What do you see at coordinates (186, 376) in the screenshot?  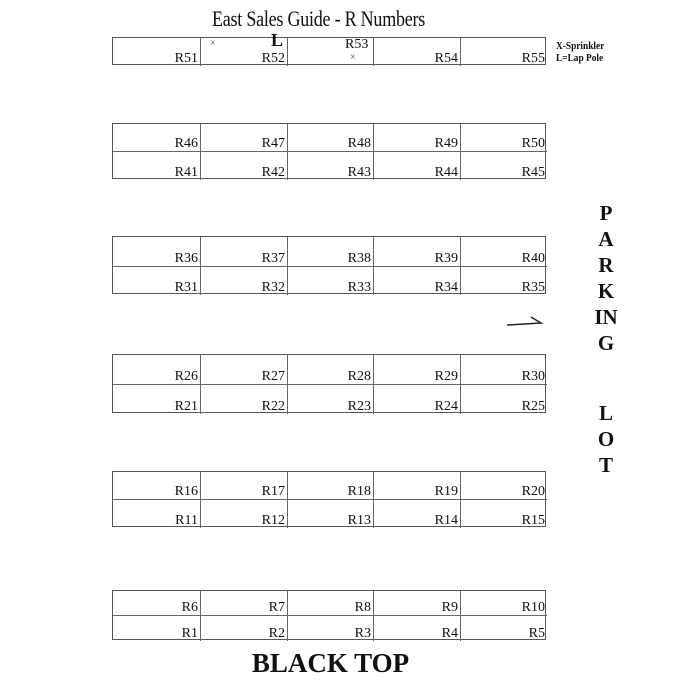 I see `booth-number: R26` at bounding box center [186, 376].